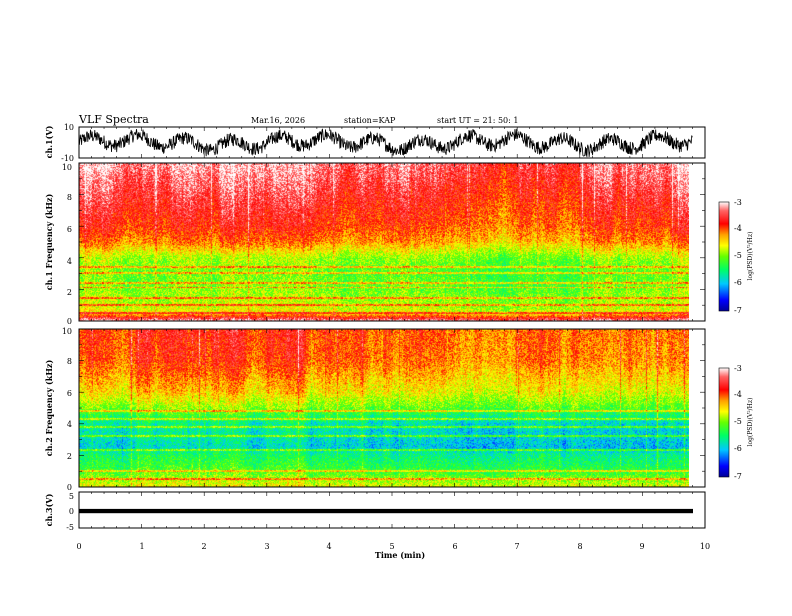 This screenshot has width=792, height=616. I want to click on ch2-cbar-tick-m6: -6, so click(738, 448).